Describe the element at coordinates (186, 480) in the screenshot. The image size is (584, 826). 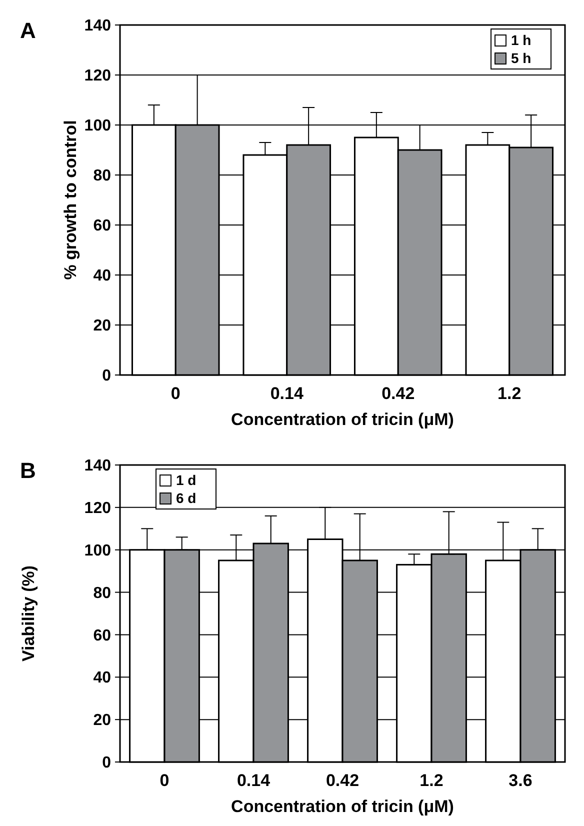
I see `legend-label: 1 d` at that location.